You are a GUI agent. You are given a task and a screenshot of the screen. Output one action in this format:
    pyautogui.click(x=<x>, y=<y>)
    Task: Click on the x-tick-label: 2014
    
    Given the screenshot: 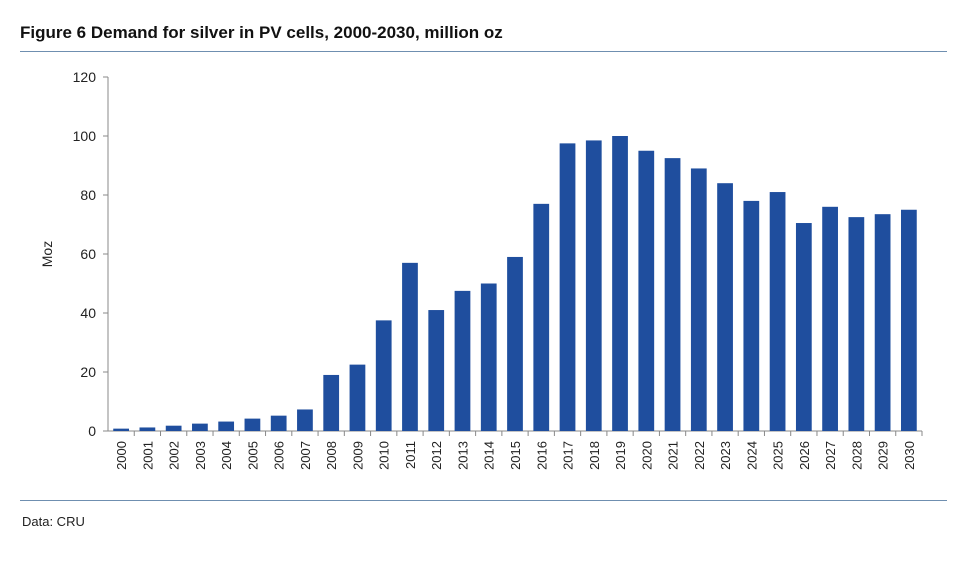 What is the action you would take?
    pyautogui.click(x=489, y=455)
    